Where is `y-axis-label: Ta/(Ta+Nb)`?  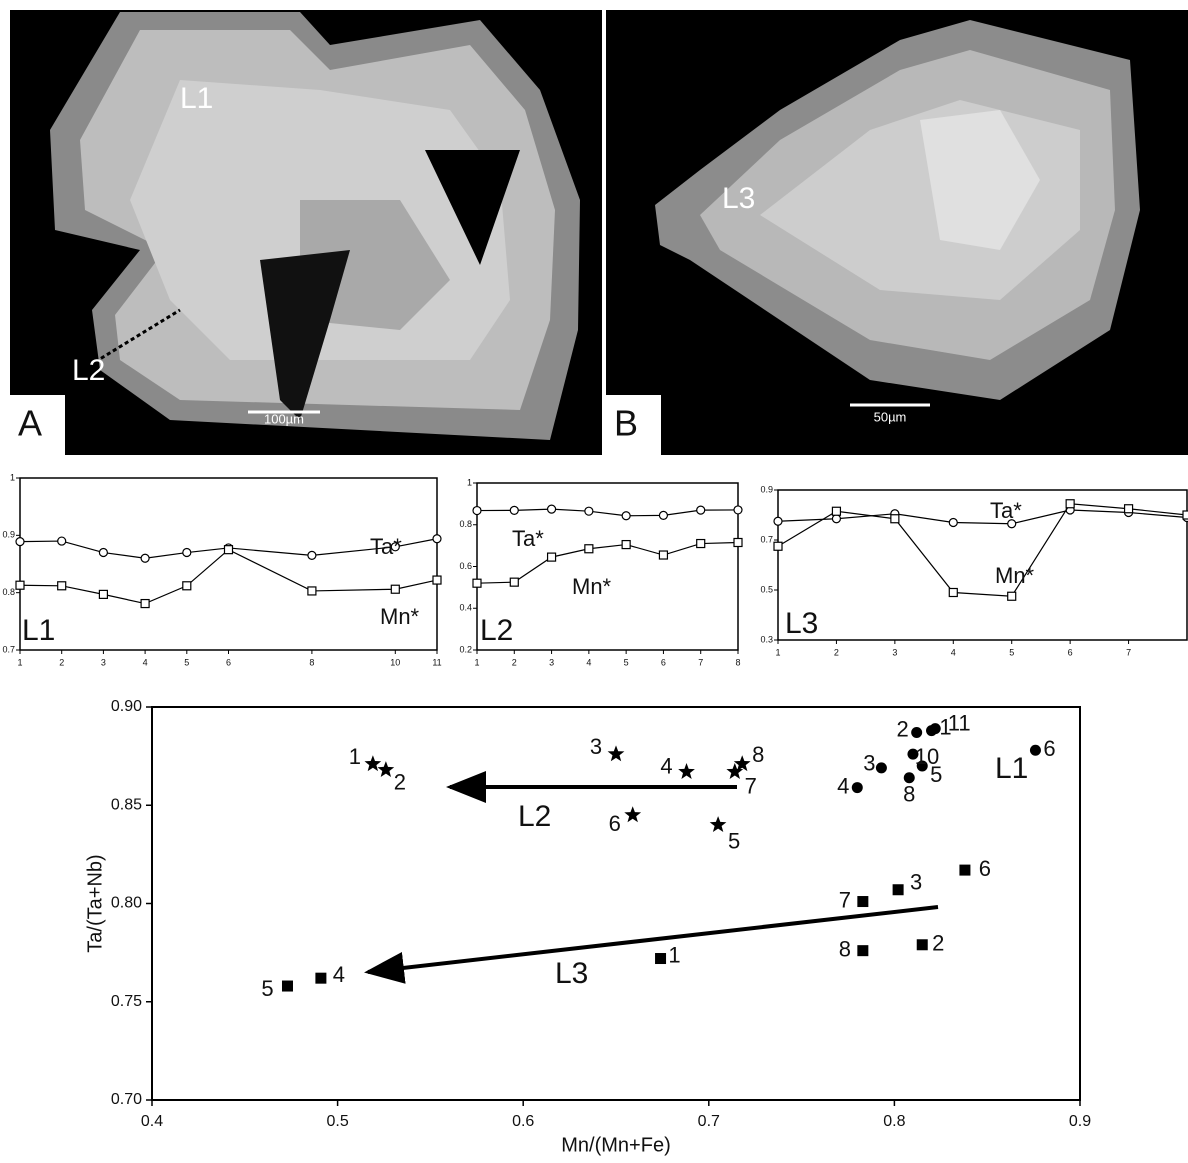
y-axis-label: Ta/(Ta+Nb) is located at coordinates (95, 903).